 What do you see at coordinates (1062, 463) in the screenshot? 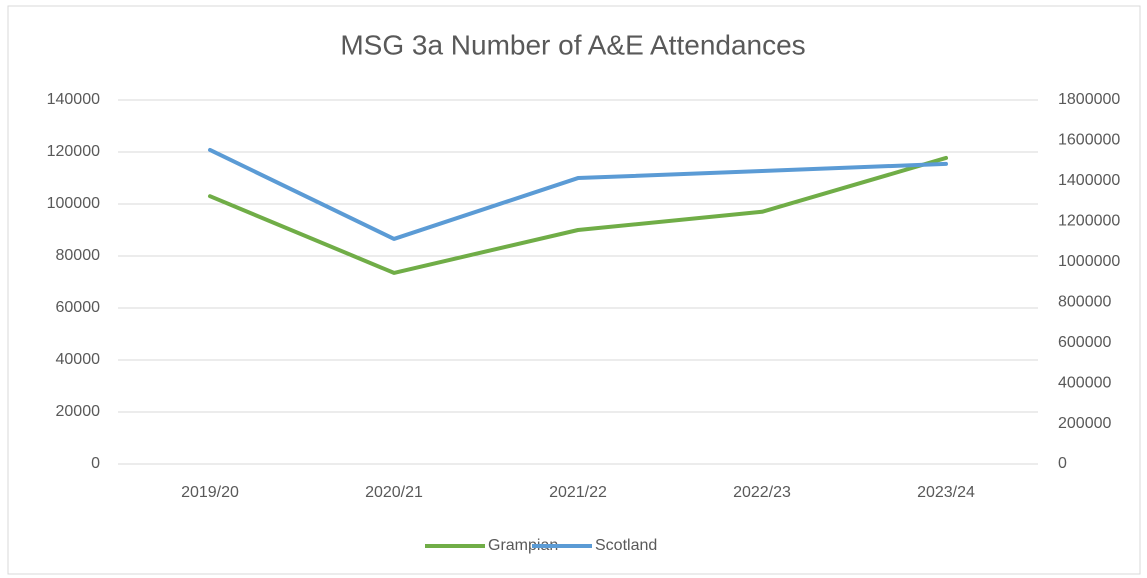
I see `y2-tick-label: 0` at bounding box center [1062, 463].